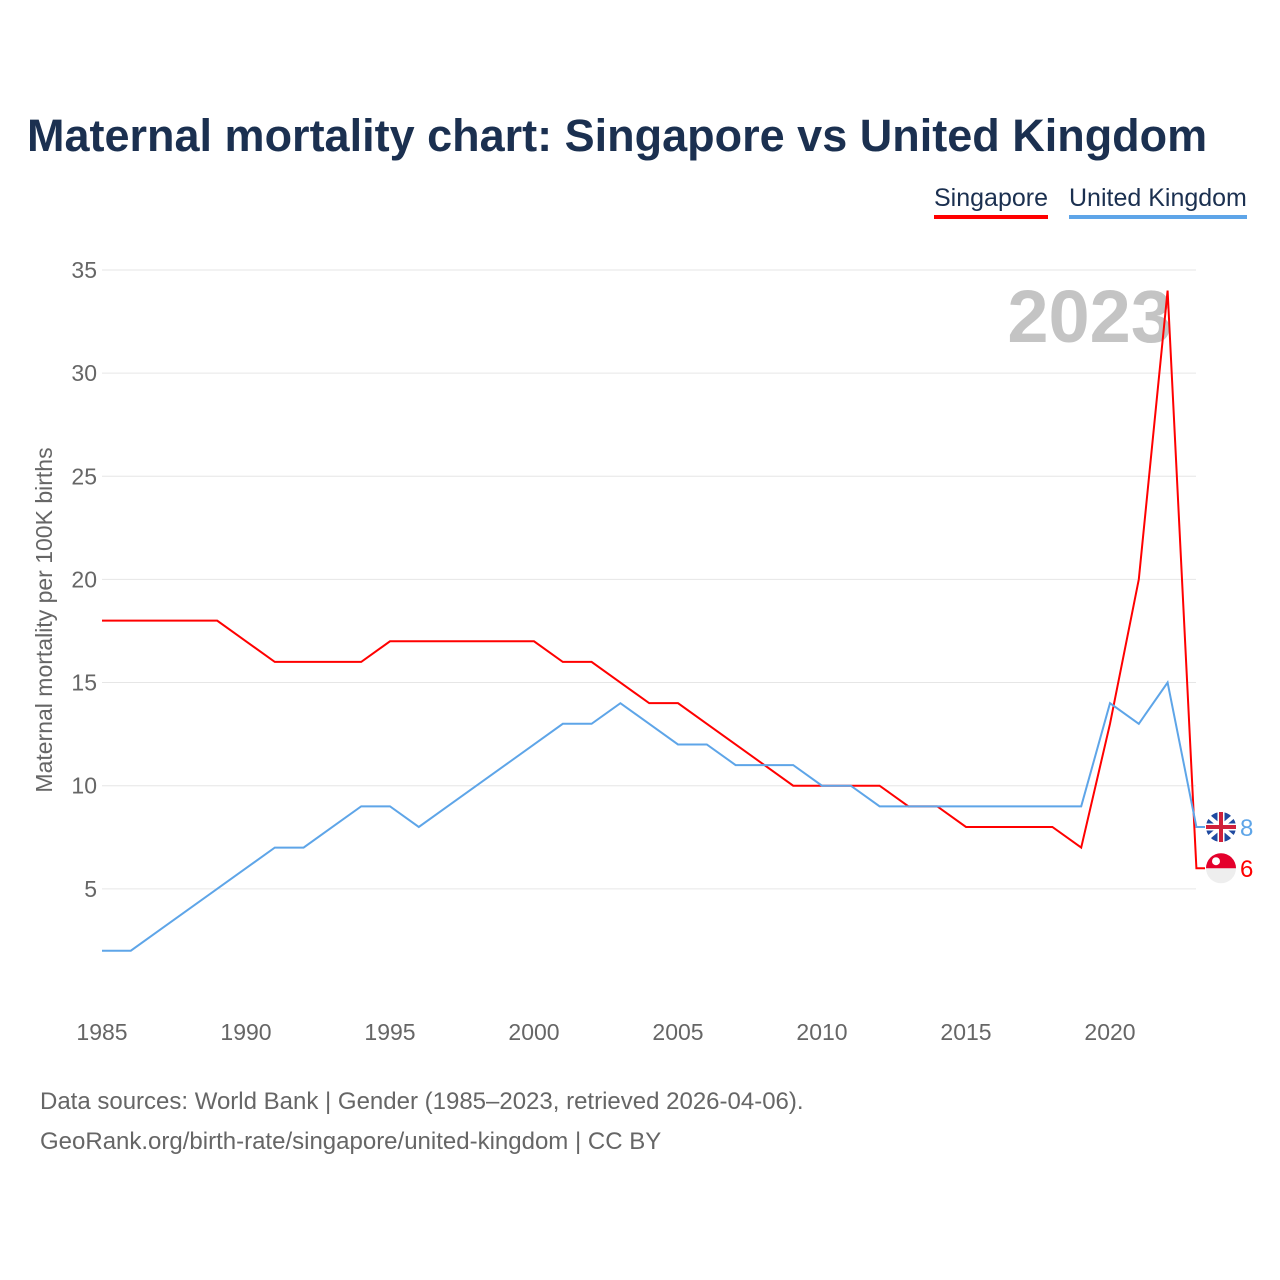 The image size is (1280, 1280). Describe the element at coordinates (1246, 828) in the screenshot. I see `end-value-label: 8` at that location.